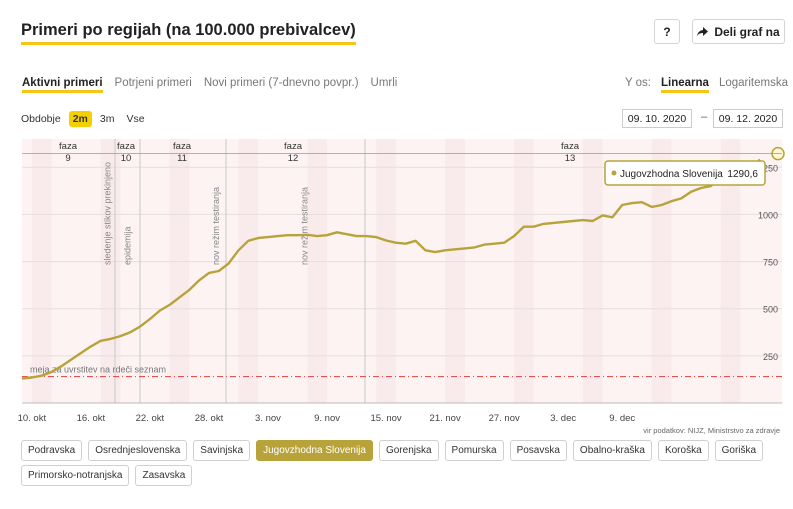 The image size is (793, 509). Describe the element at coordinates (768, 215) in the screenshot. I see `y-tick-label: 1000` at that location.